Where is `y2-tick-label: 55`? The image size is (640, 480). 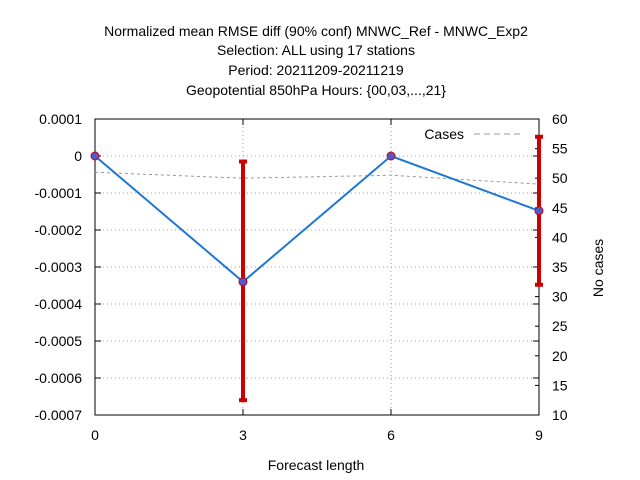 y2-tick-label: 55 is located at coordinates (560, 149).